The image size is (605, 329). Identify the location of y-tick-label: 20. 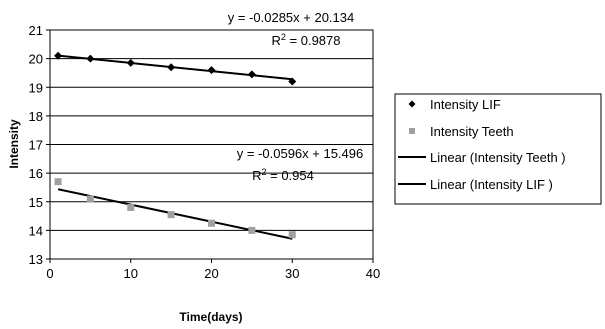
(36, 59).